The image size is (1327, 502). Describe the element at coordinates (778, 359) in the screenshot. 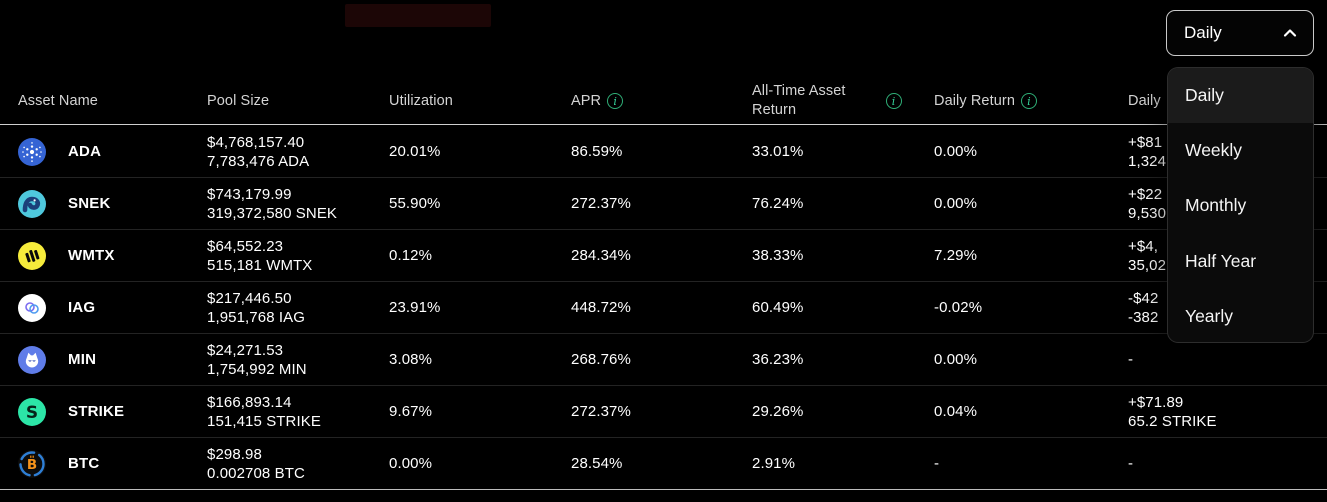

I see `all-time-return-value: 36.23%` at that location.